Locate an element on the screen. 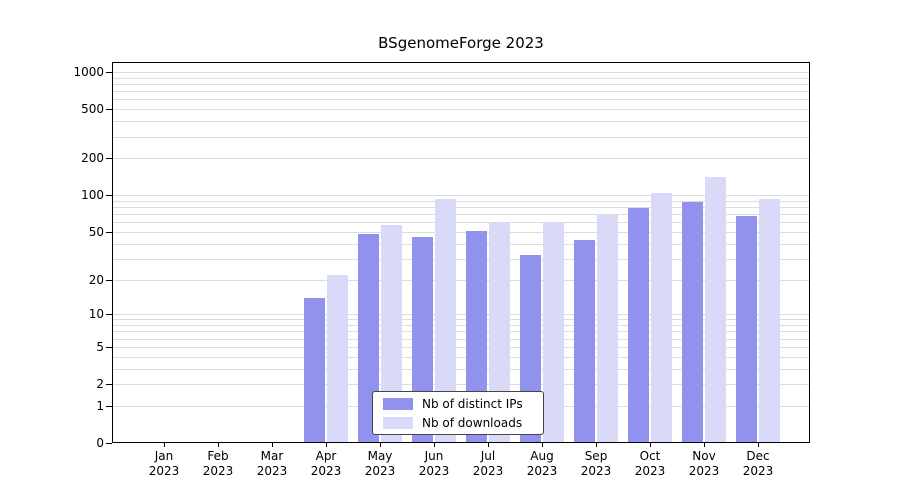  x-tick-label: Oct 2023 is located at coordinates (650, 464).